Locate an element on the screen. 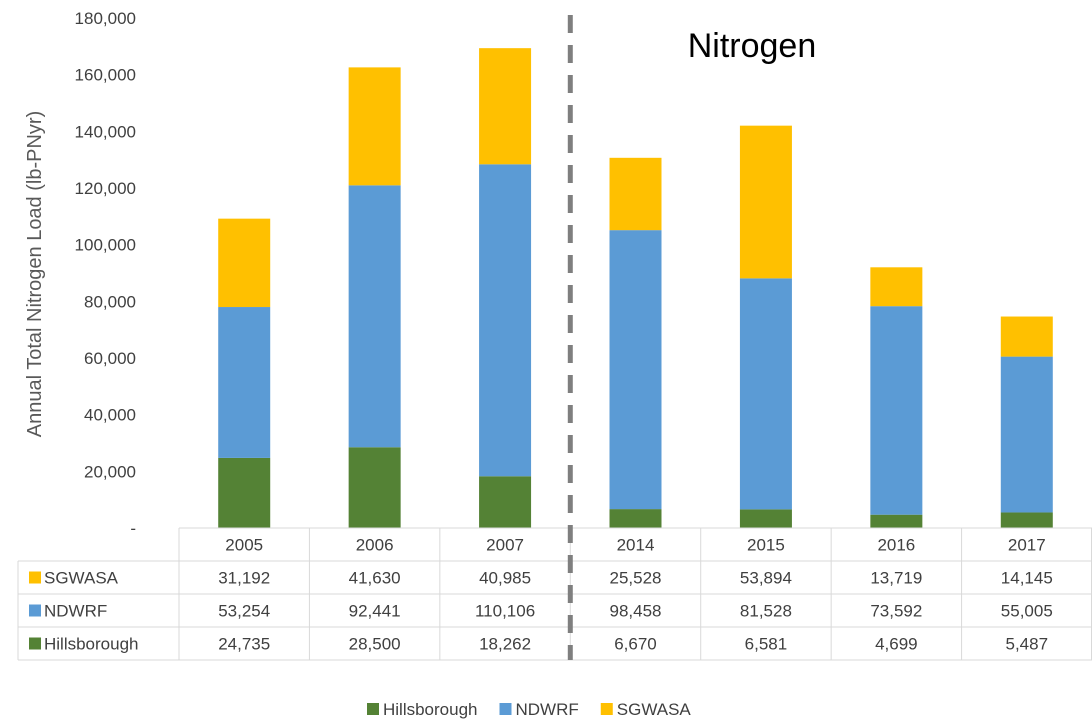  y-axis-label: Annual Total Nitrogen Load (lb-PNyr) is located at coordinates (35, 274).